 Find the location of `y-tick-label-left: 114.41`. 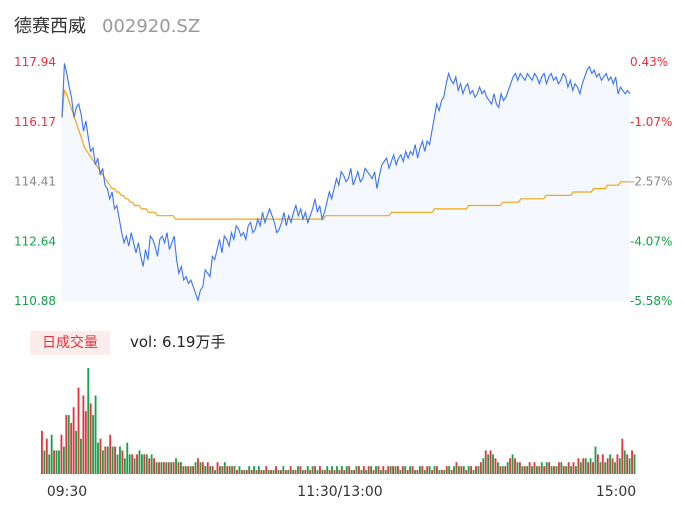

y-tick-label-left: 114.41 is located at coordinates (35, 182).